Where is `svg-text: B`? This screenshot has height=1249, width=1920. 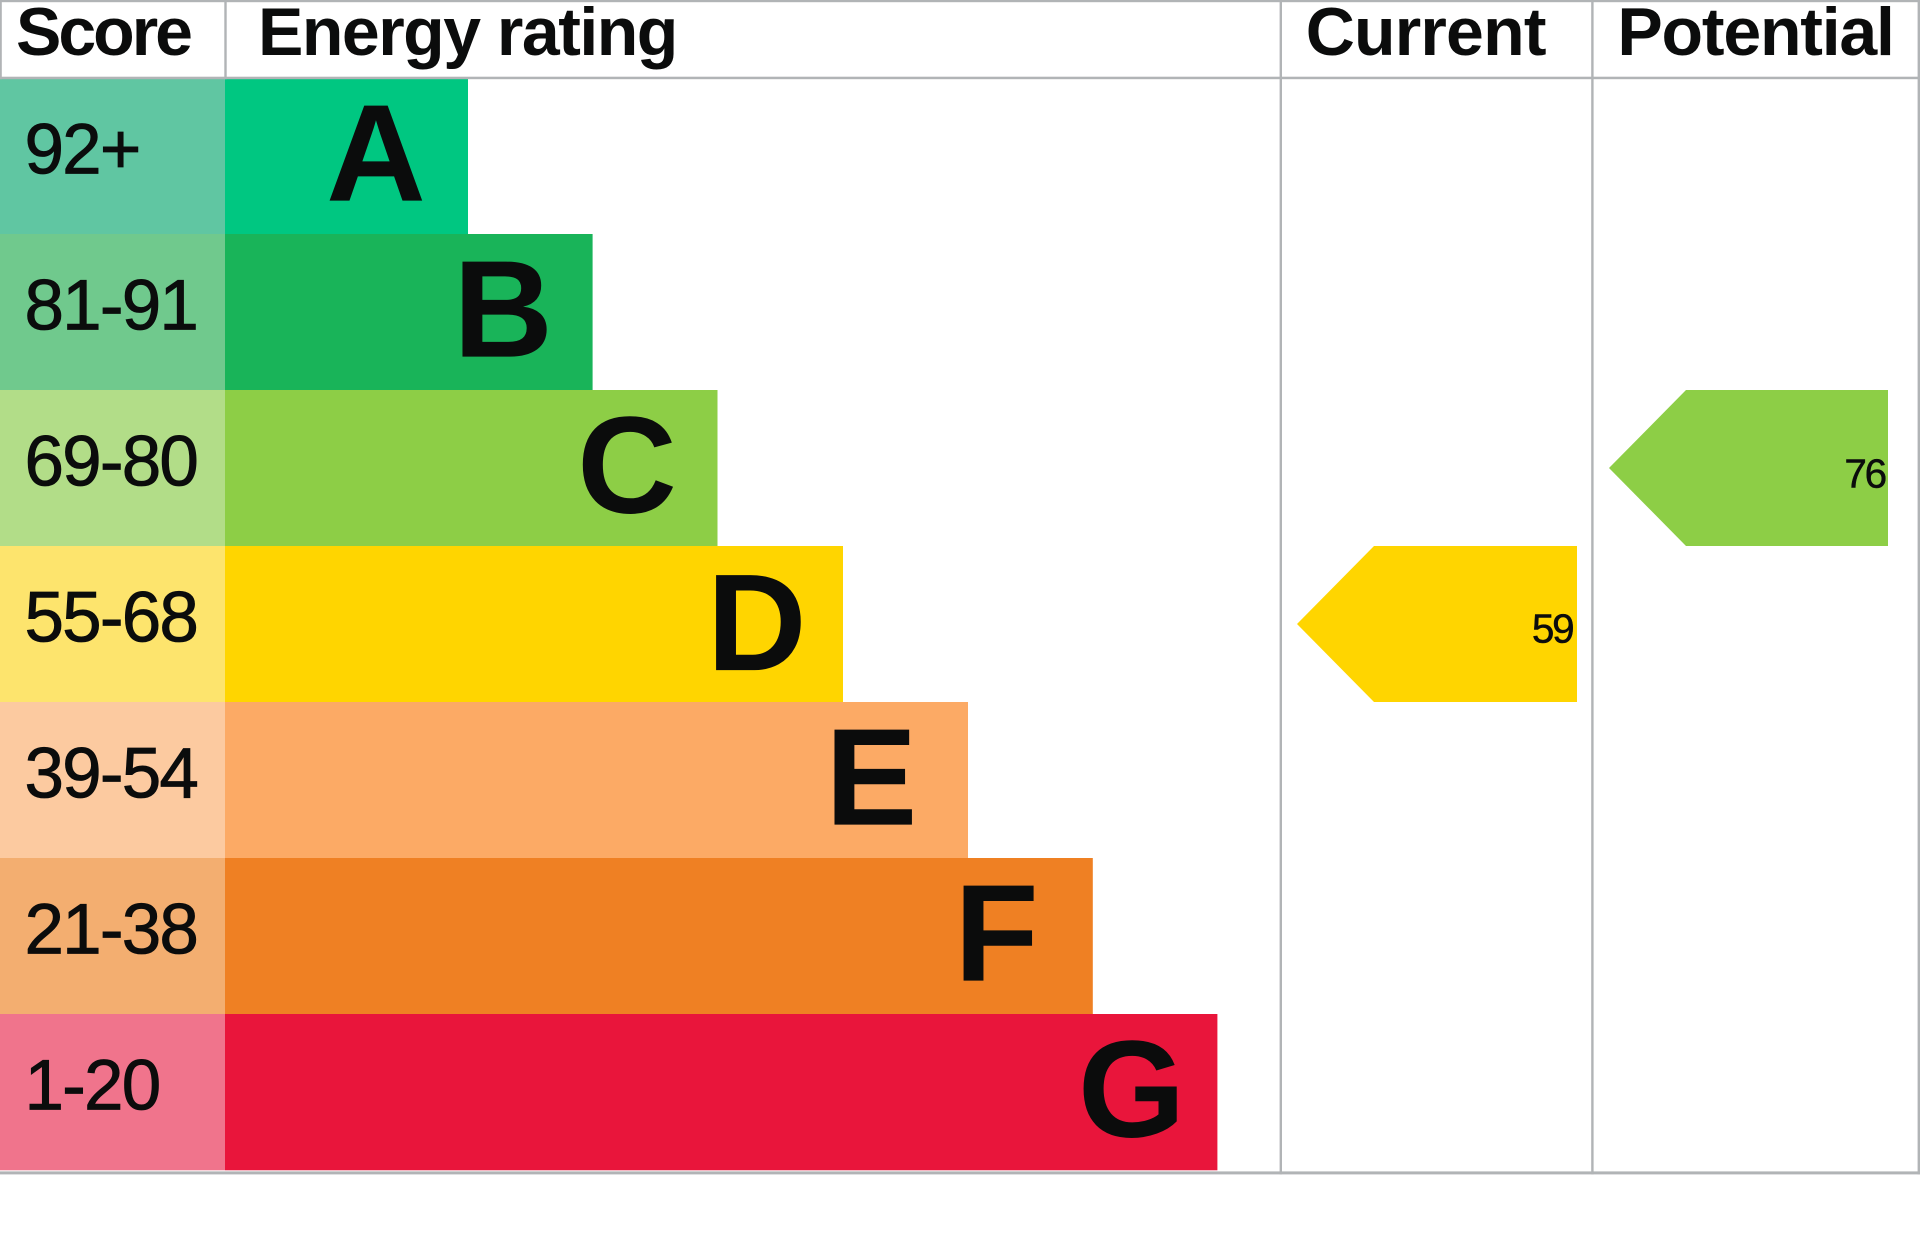
svg-text: B is located at coordinates (503, 310).